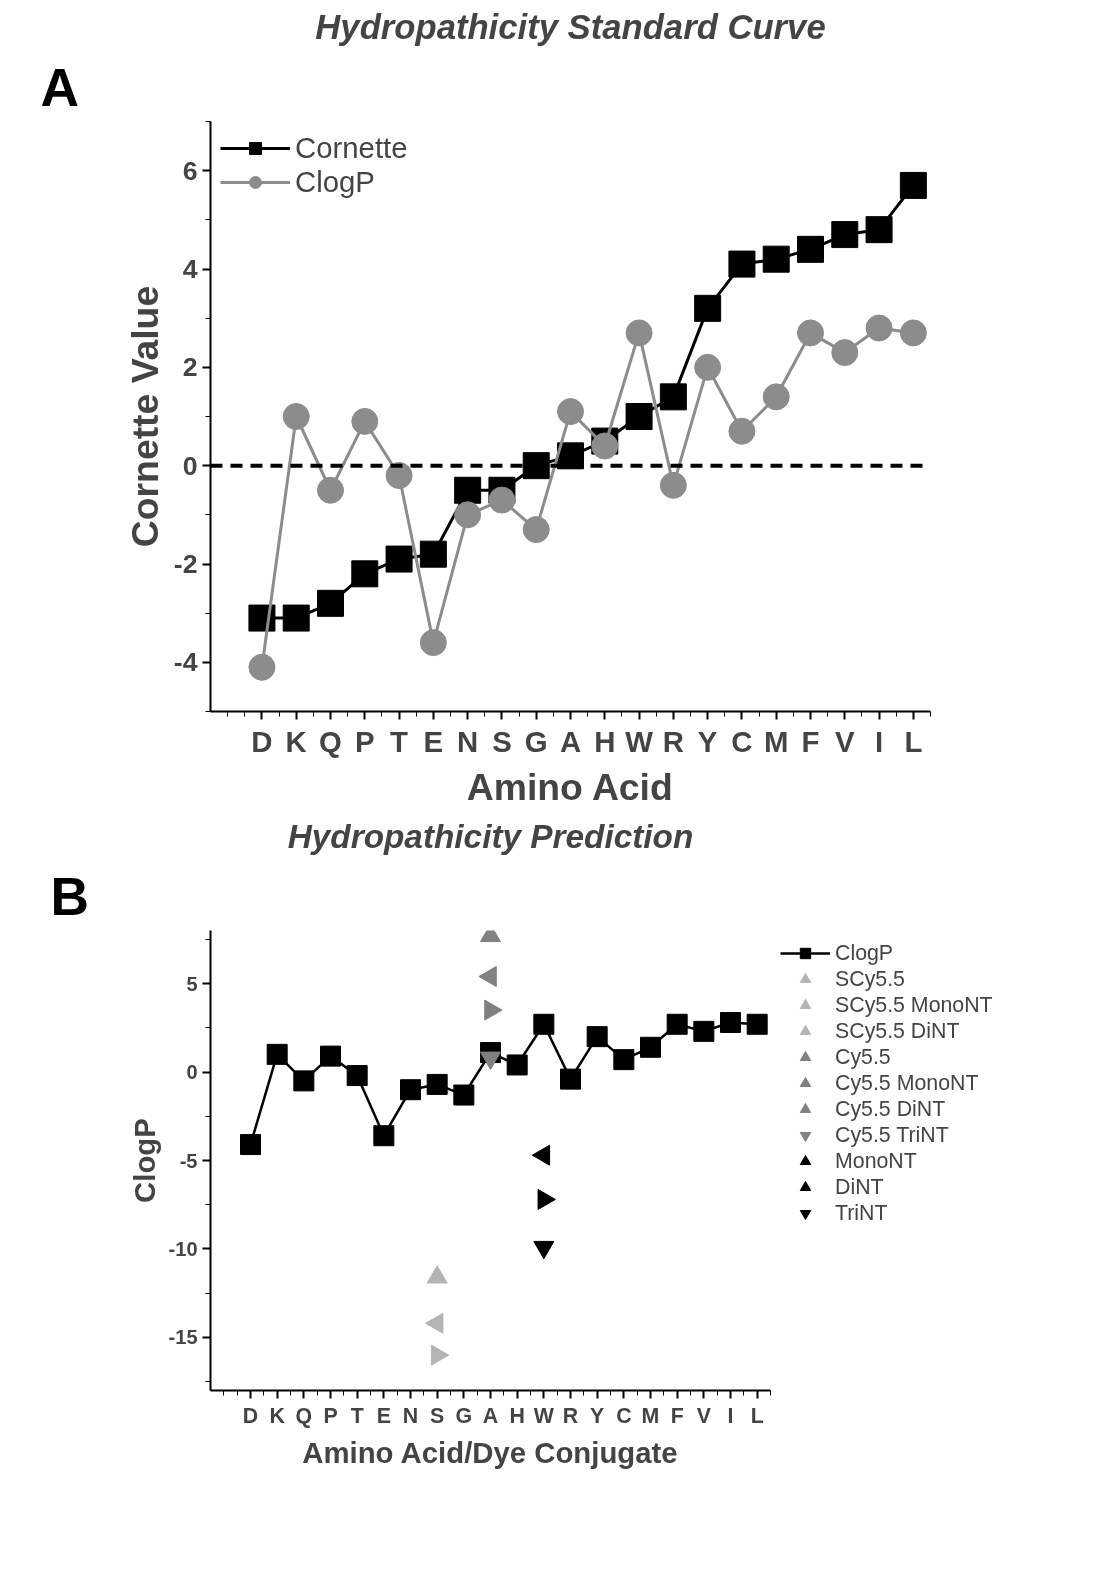 Image resolution: width=1120 pixels, height=1590 pixels. What do you see at coordinates (914, 1005) in the screenshot?
I see `legend-label: SCy5.5 MonoNT` at bounding box center [914, 1005].